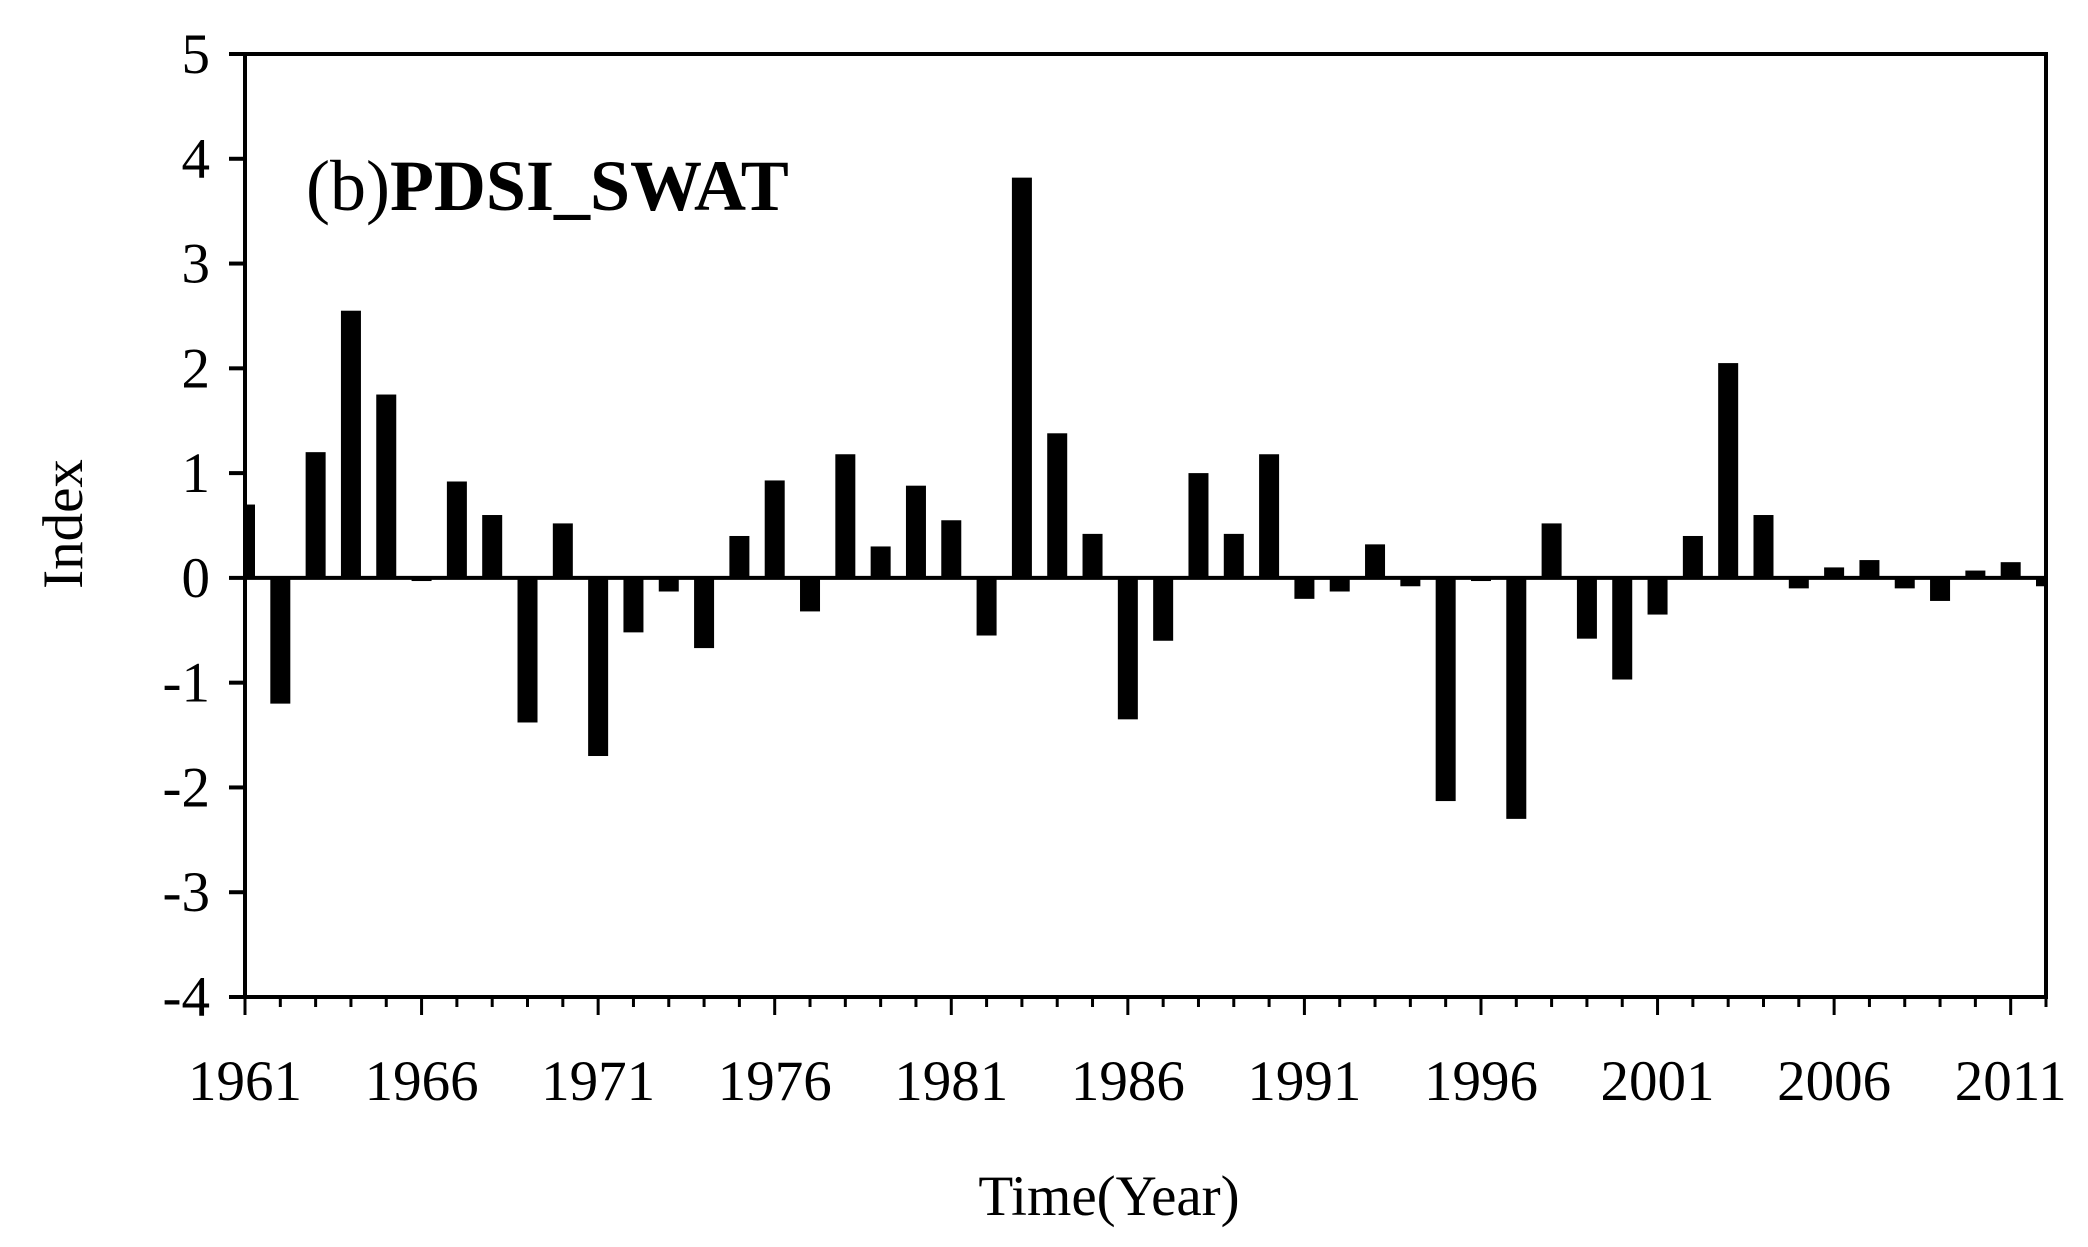 This screenshot has height=1247, width=2088. What do you see at coordinates (250, 541) in the screenshot?
I see `bar-1961` at bounding box center [250, 541].